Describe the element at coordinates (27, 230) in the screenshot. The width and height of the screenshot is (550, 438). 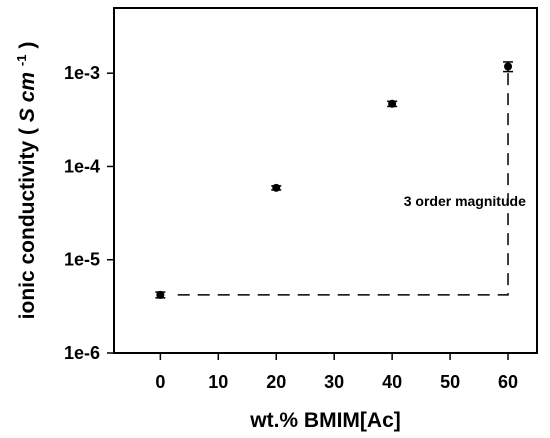
I see `y-axis-title-text: ionic conductivity` at that location.